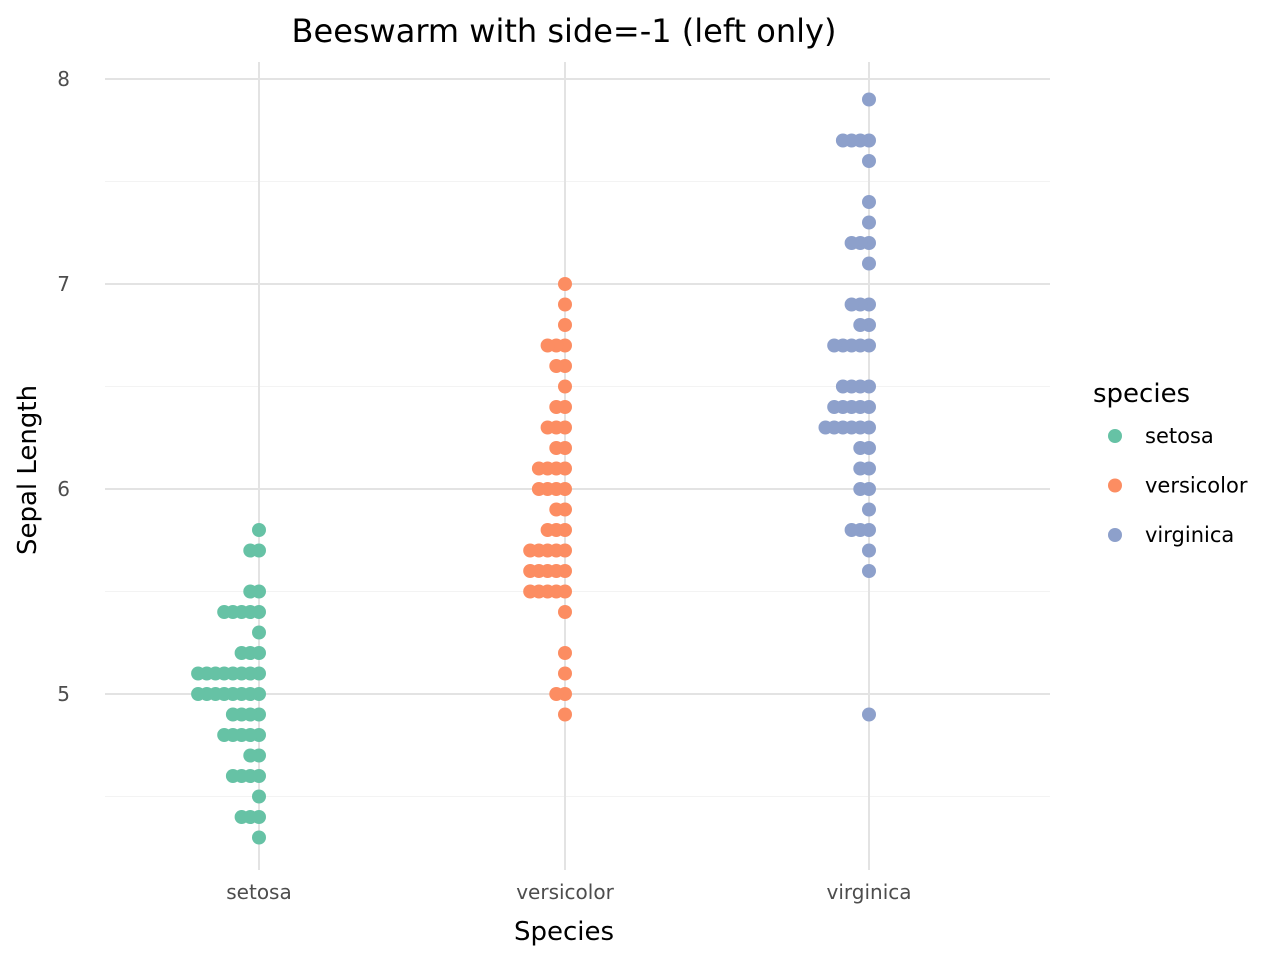 The width and height of the screenshot is (1280, 964). Describe the element at coordinates (63, 386) in the screenshot. I see `y-tick-labels: 5 6 7 8` at that location.